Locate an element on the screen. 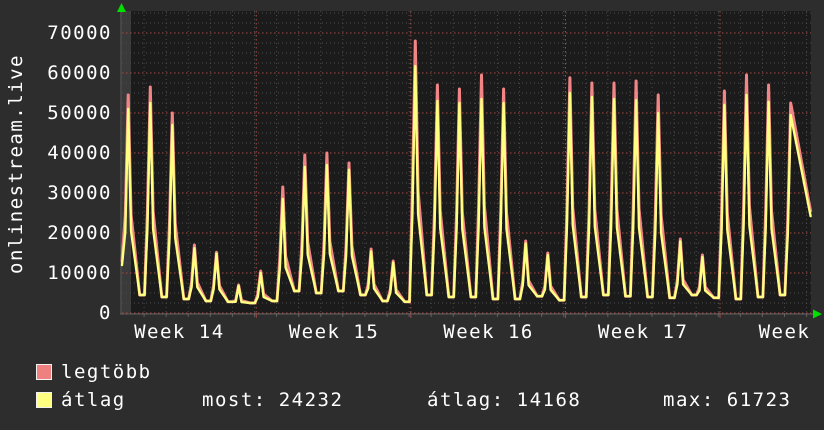 The image size is (824, 430). legend-label-atlag: átlag is located at coordinates (93, 400).